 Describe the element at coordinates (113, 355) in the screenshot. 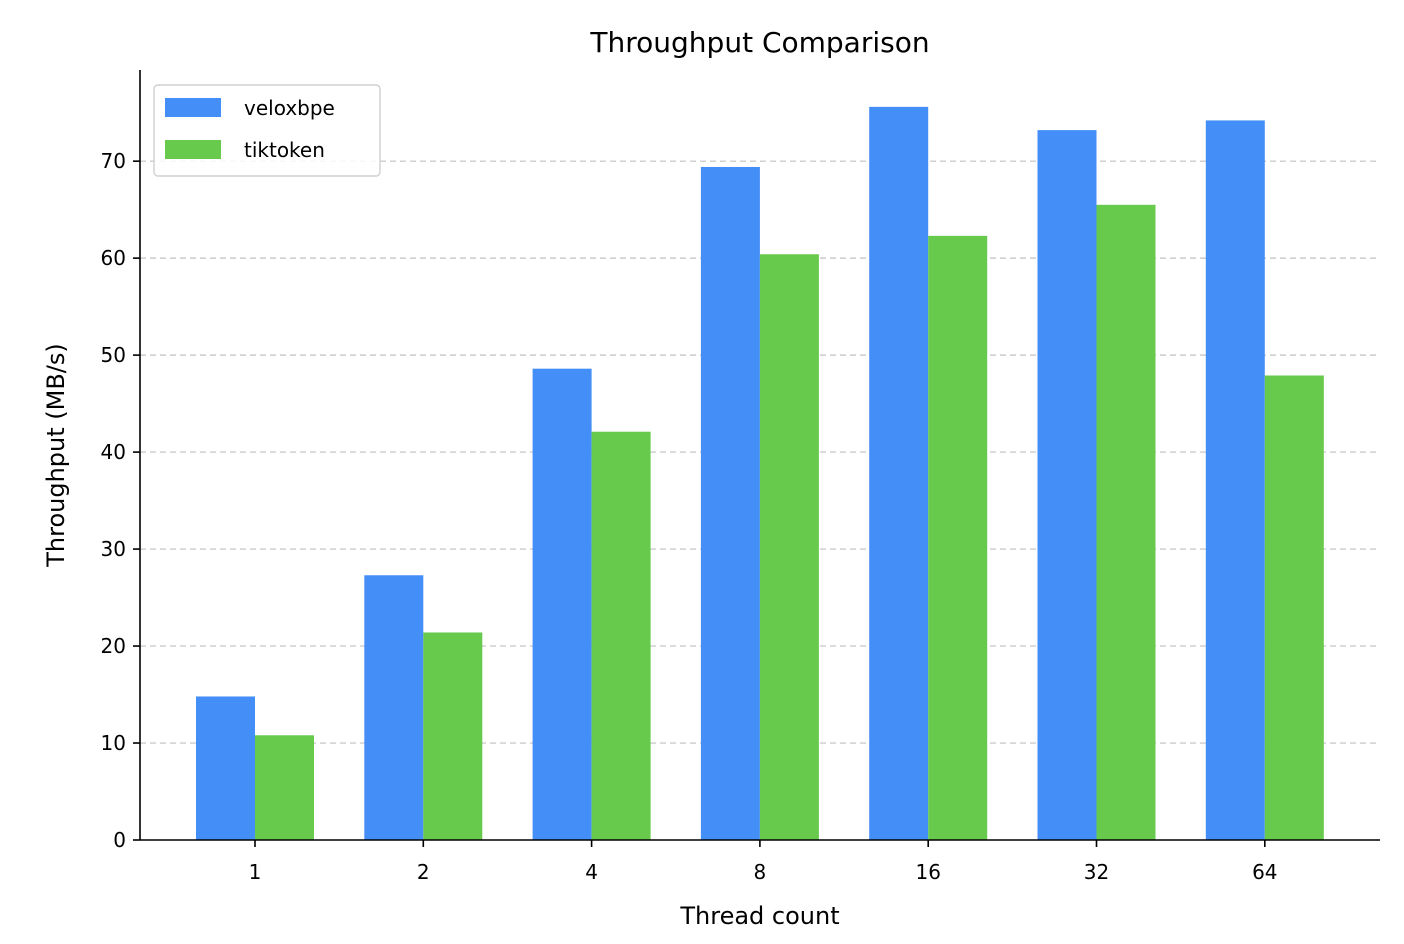

I see `y-tick-label-50: 50` at that location.